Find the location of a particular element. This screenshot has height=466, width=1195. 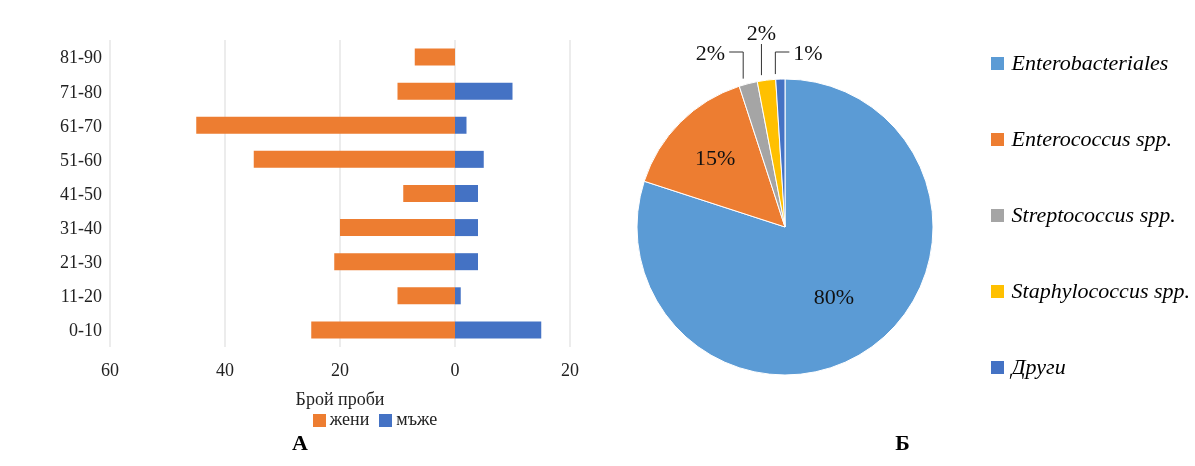

x-tick-label: 0 is located at coordinates (455, 369).